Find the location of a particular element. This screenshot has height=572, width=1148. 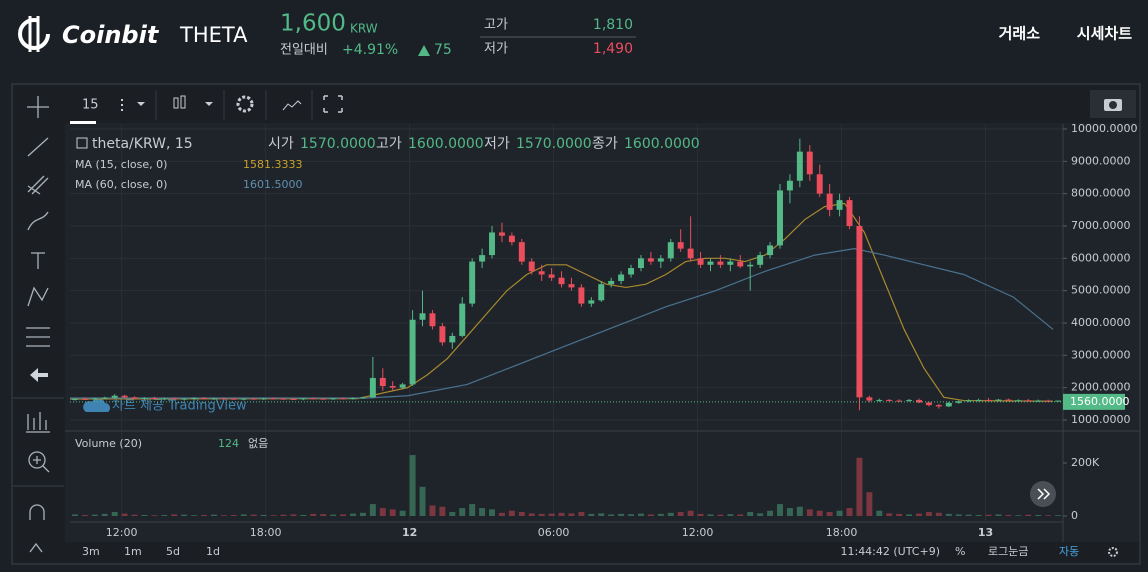

high-label: 고가 is located at coordinates (496, 25).